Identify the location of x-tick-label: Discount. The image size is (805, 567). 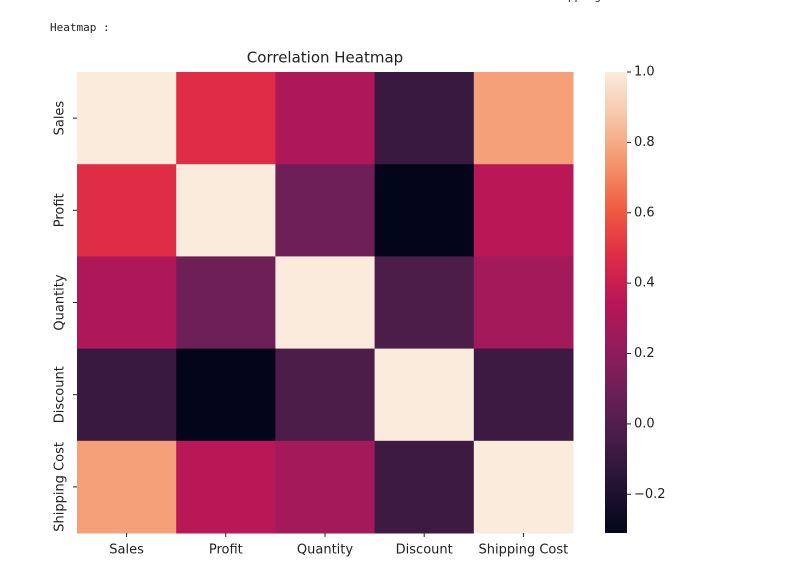
(424, 550).